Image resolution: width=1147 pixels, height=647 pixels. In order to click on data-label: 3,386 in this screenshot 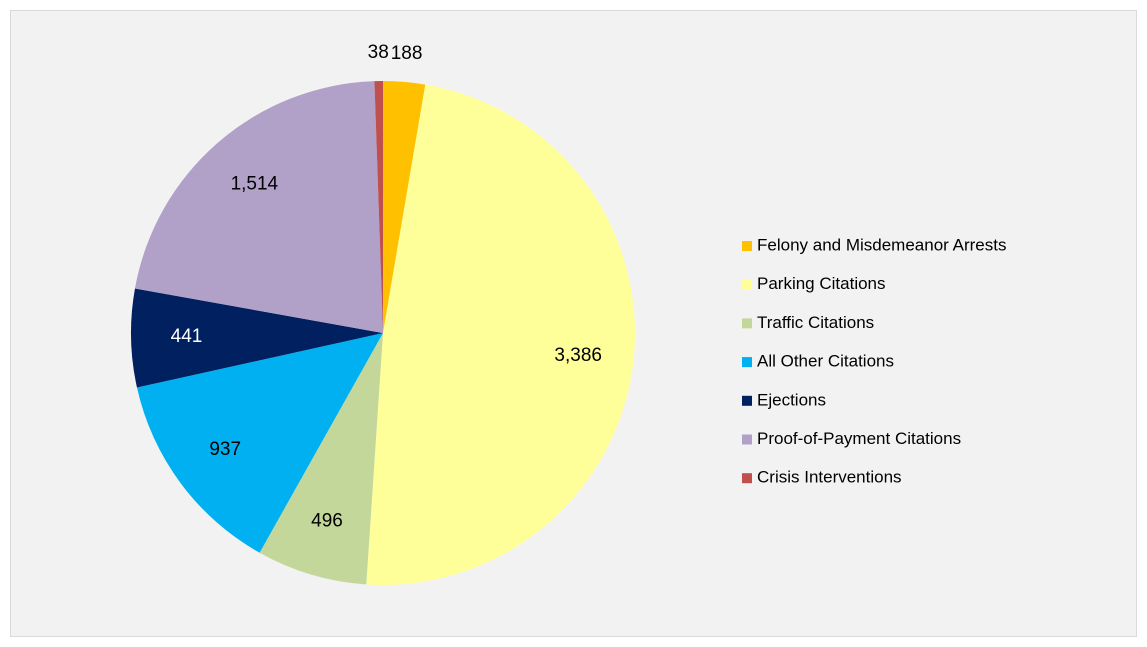, I will do `click(578, 355)`.